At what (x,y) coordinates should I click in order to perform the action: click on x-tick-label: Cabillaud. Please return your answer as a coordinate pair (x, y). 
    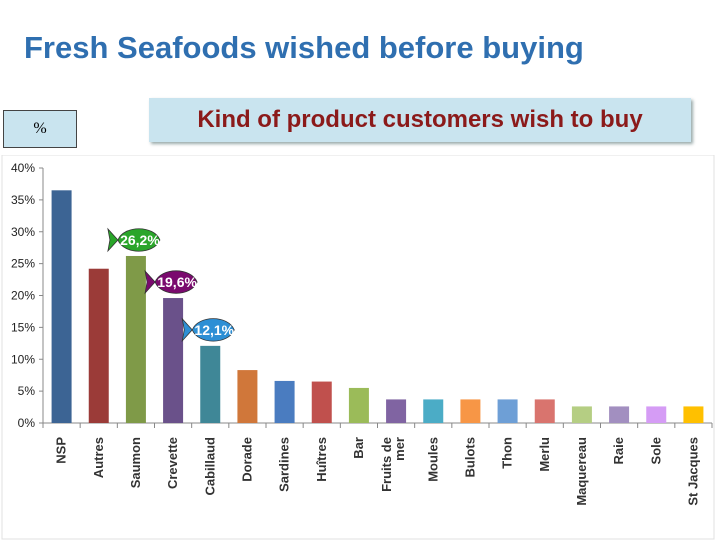
    Looking at the image, I should click on (209, 466).